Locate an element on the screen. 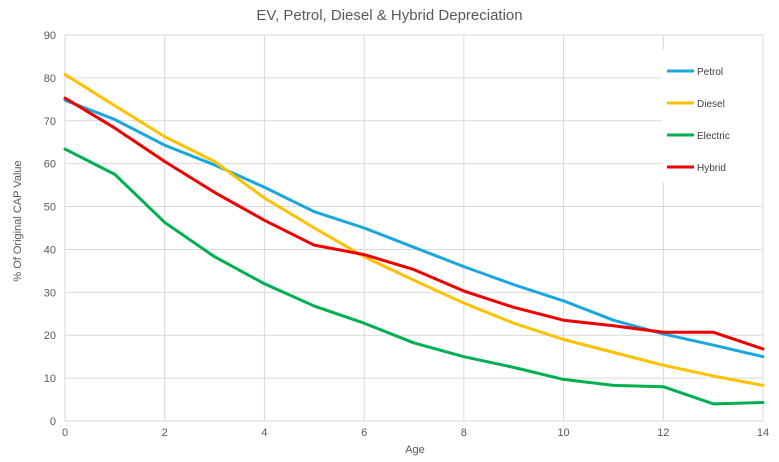 Image resolution: width=779 pixels, height=462 pixels. x-tick-label: 14 is located at coordinates (763, 433).